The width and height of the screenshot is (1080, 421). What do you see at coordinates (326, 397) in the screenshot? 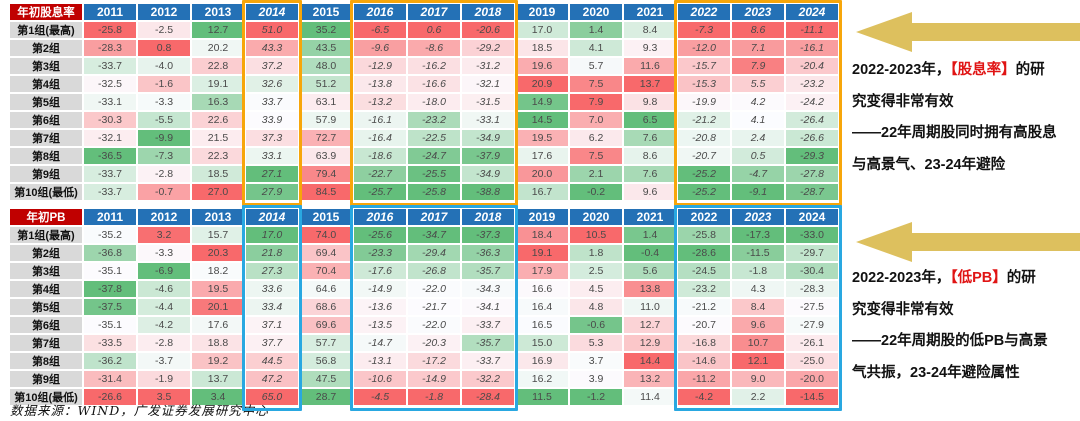
I see `heatmap-cell: 28.7` at bounding box center [326, 397].